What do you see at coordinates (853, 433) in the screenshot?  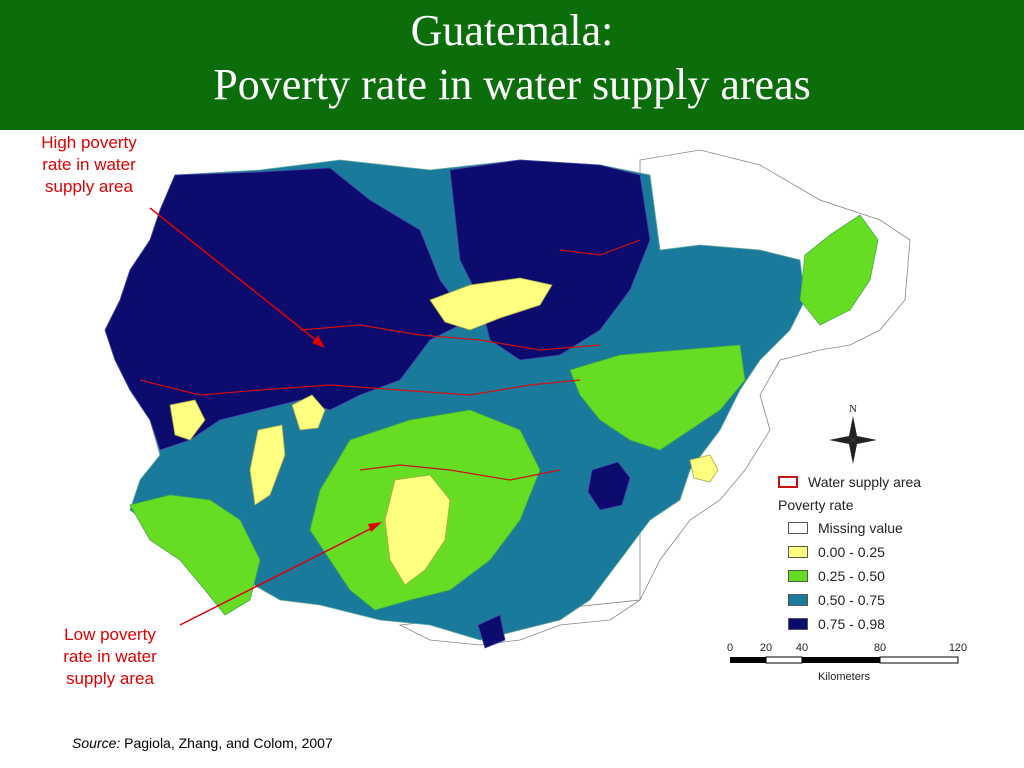 I see `north-arrow-icon: N` at bounding box center [853, 433].